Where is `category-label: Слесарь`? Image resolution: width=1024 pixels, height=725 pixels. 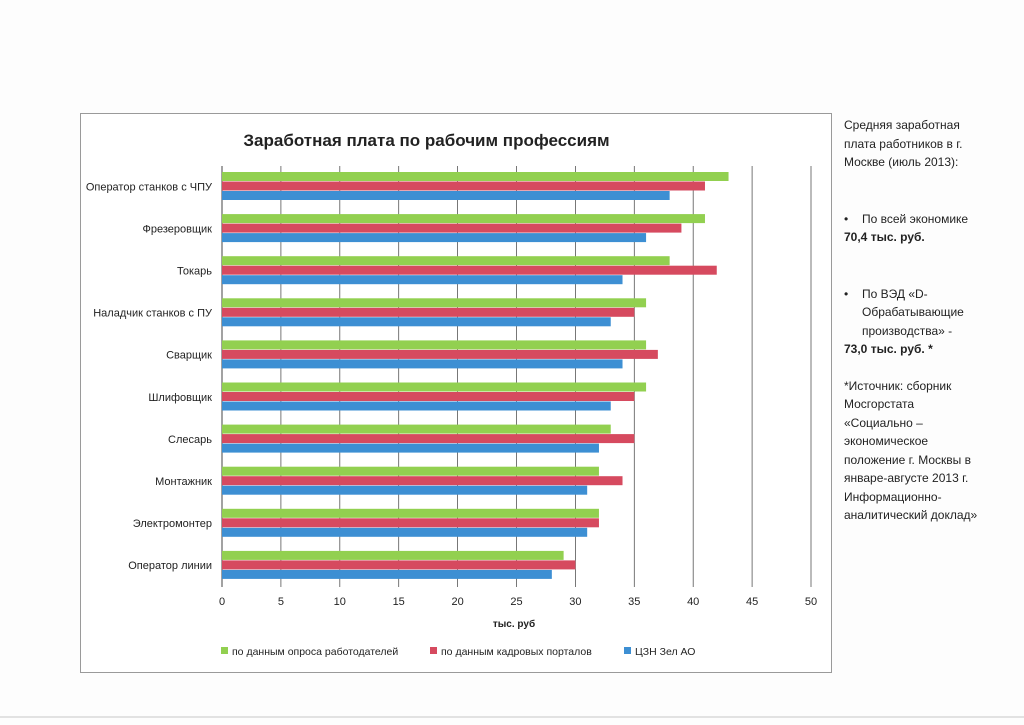 category-label: Слесарь is located at coordinates (190, 440).